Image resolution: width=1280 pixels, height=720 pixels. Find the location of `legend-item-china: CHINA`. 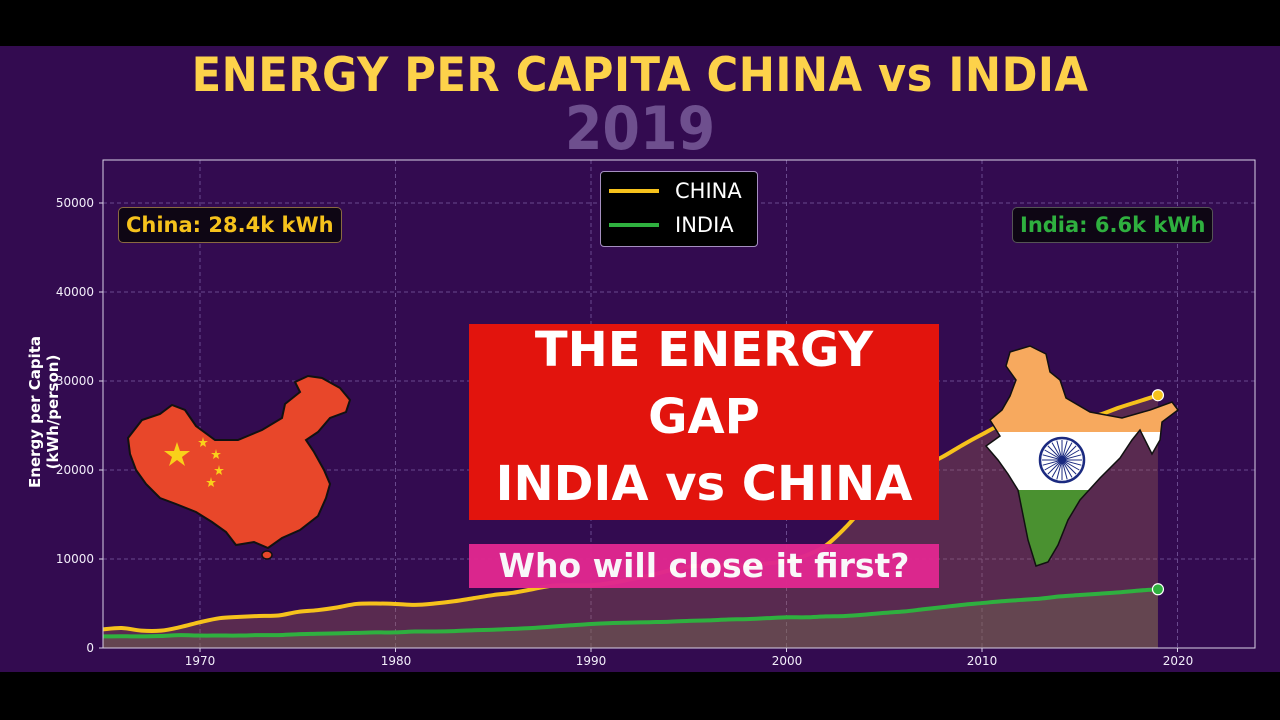

legend-item-china: CHINA is located at coordinates (679, 190).